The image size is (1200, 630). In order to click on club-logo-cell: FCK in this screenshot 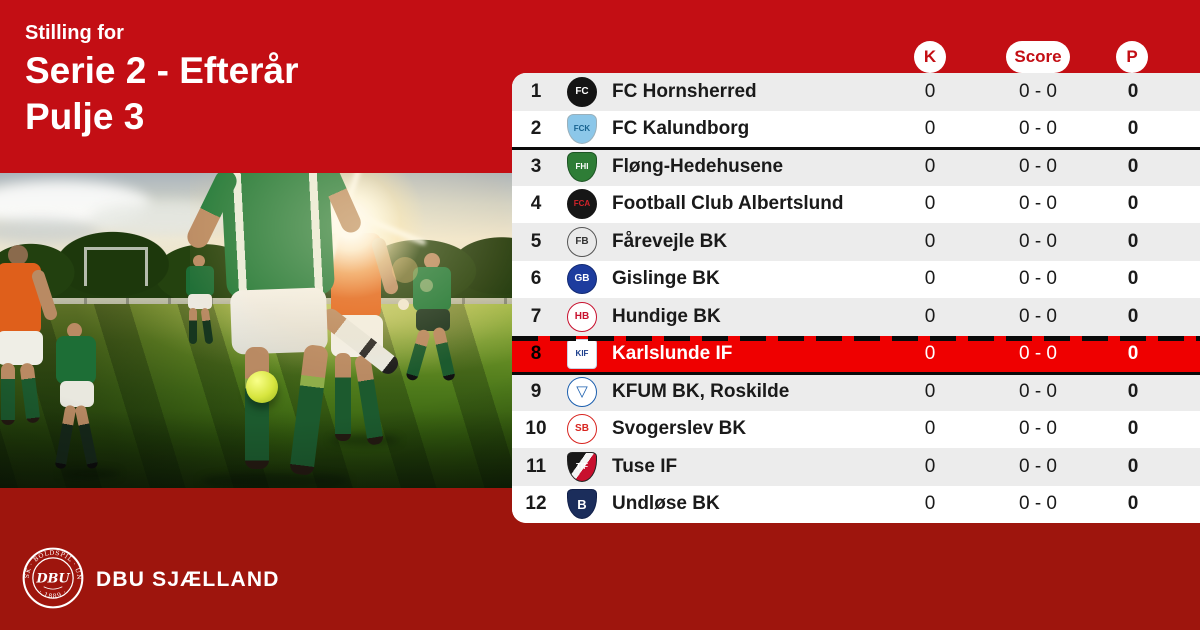, I will do `click(582, 129)`.